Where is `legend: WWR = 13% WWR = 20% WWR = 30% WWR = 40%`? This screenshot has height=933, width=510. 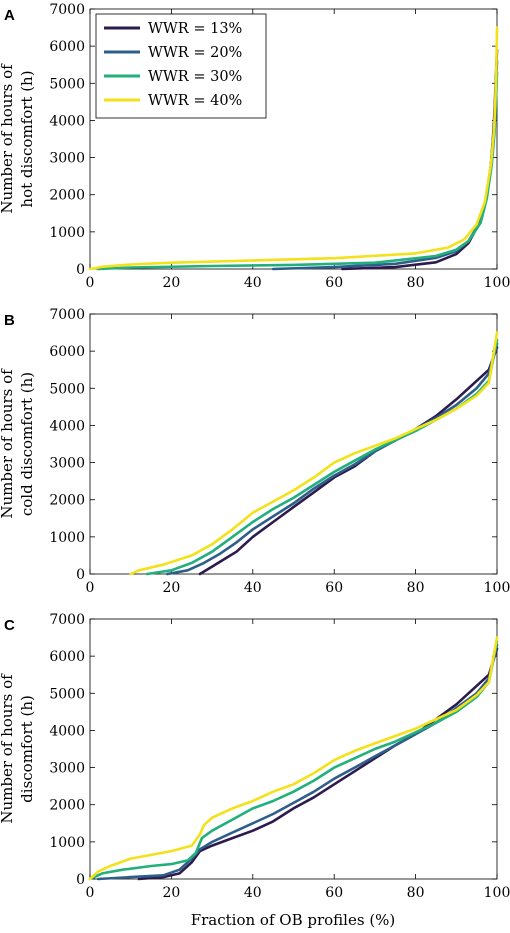
legend: WWR = 13% WWR = 20% WWR = 30% WWR = 40% is located at coordinates (181, 66).